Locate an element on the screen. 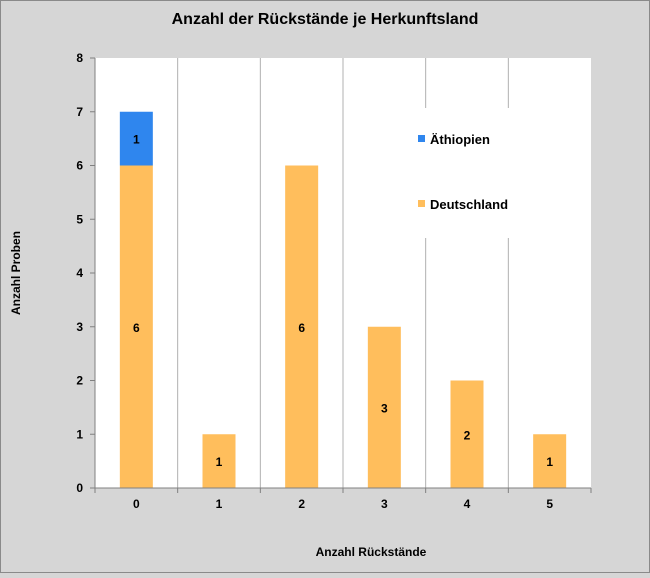  y-tick-label: 7 is located at coordinates (79, 112).